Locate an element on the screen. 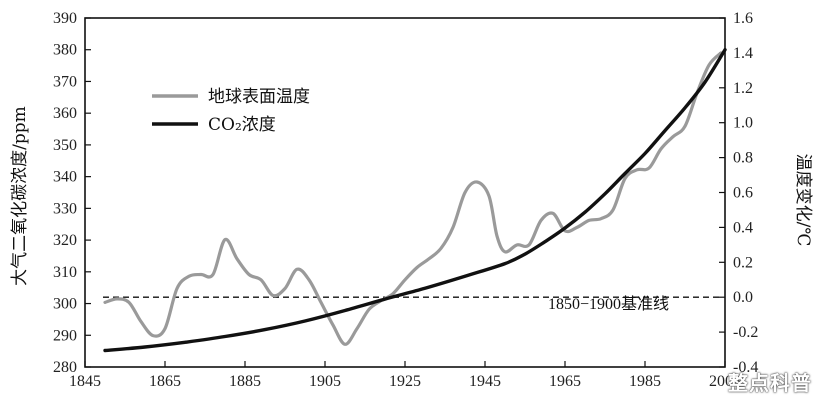 The image size is (822, 402). x-tick-label: 1845 is located at coordinates (85, 381).